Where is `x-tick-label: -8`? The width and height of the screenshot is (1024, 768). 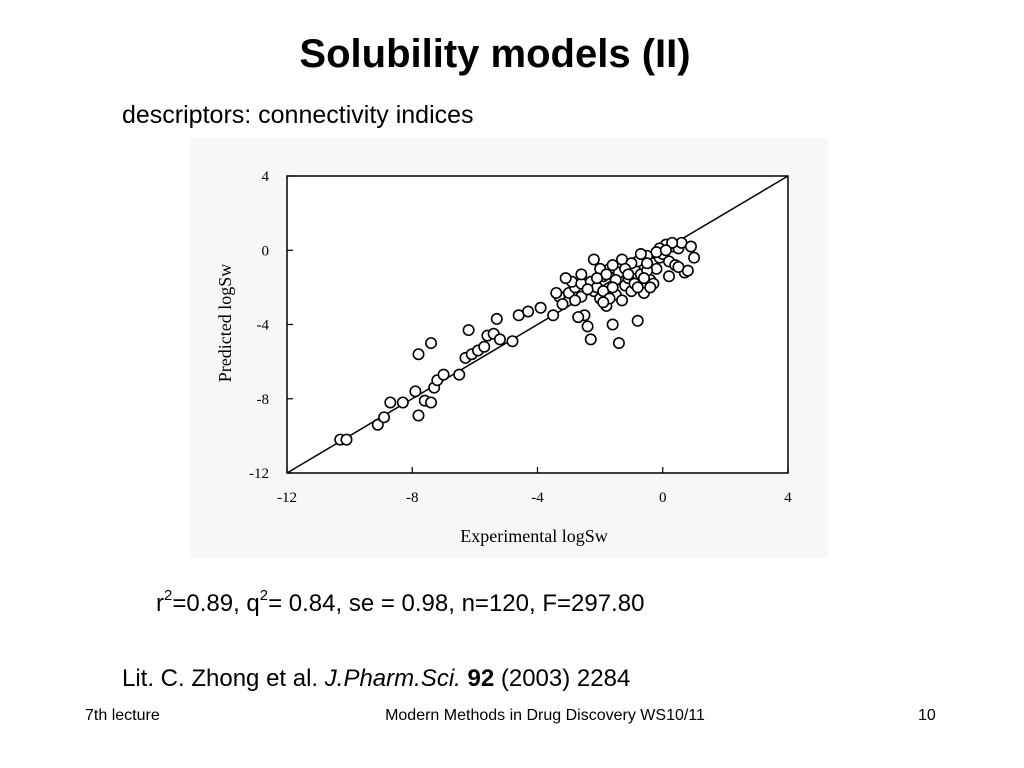
x-tick-label: -8 is located at coordinates (412, 498).